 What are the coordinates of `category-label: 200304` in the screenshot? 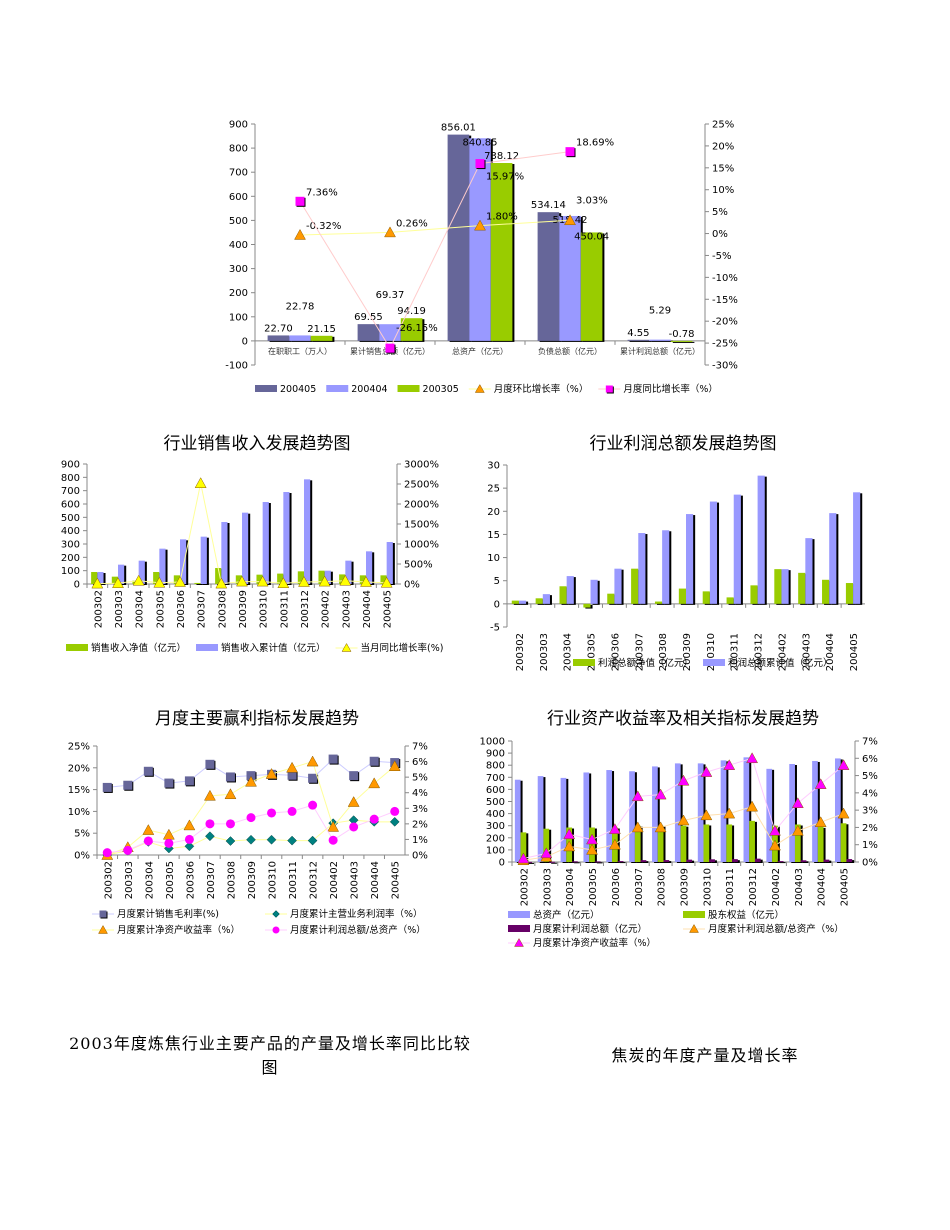 It's located at (140, 609).